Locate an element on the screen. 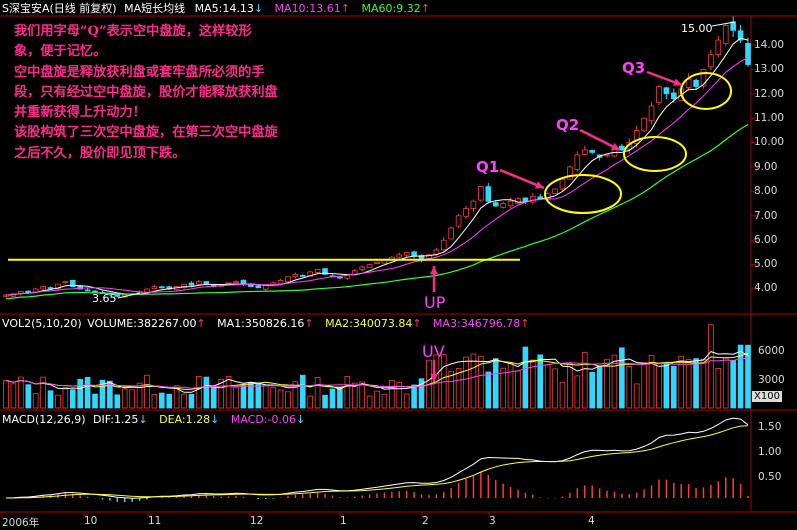 This screenshot has height=530, width=797. ma5-value: MA5:14.13 is located at coordinates (224, 8).